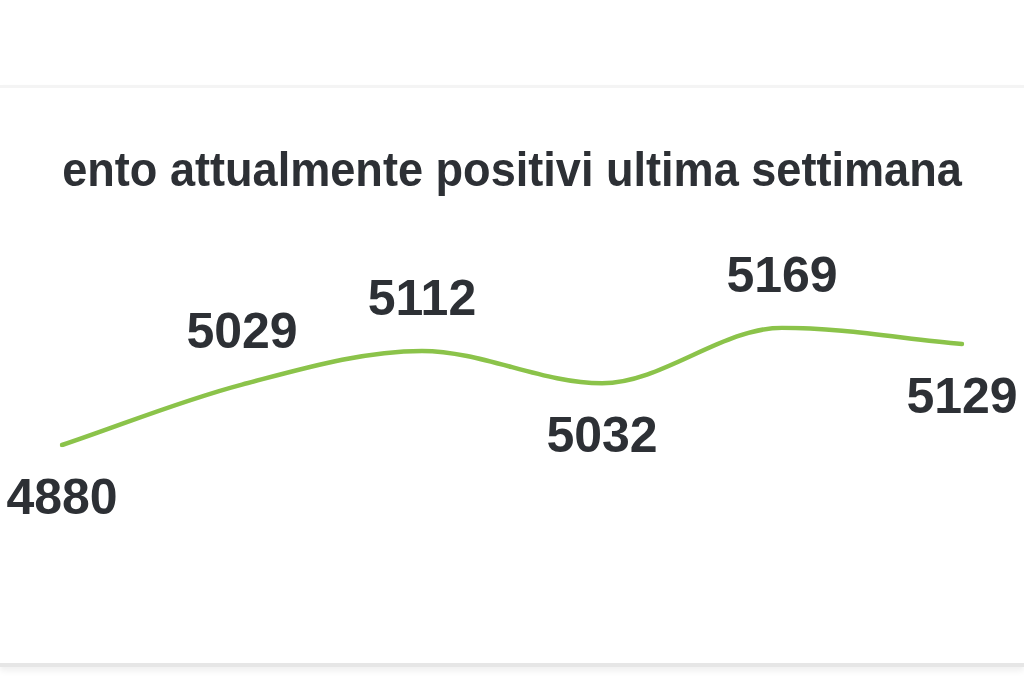  What do you see at coordinates (422, 297) in the screenshot?
I see `data-label: 5112` at bounding box center [422, 297].